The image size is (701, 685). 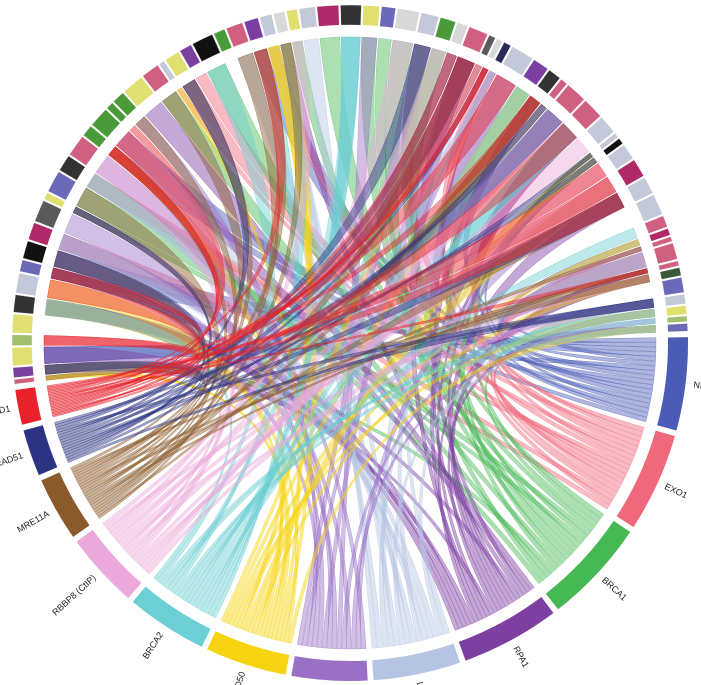 I want to click on gene-label: EXO1, so click(x=676, y=490).